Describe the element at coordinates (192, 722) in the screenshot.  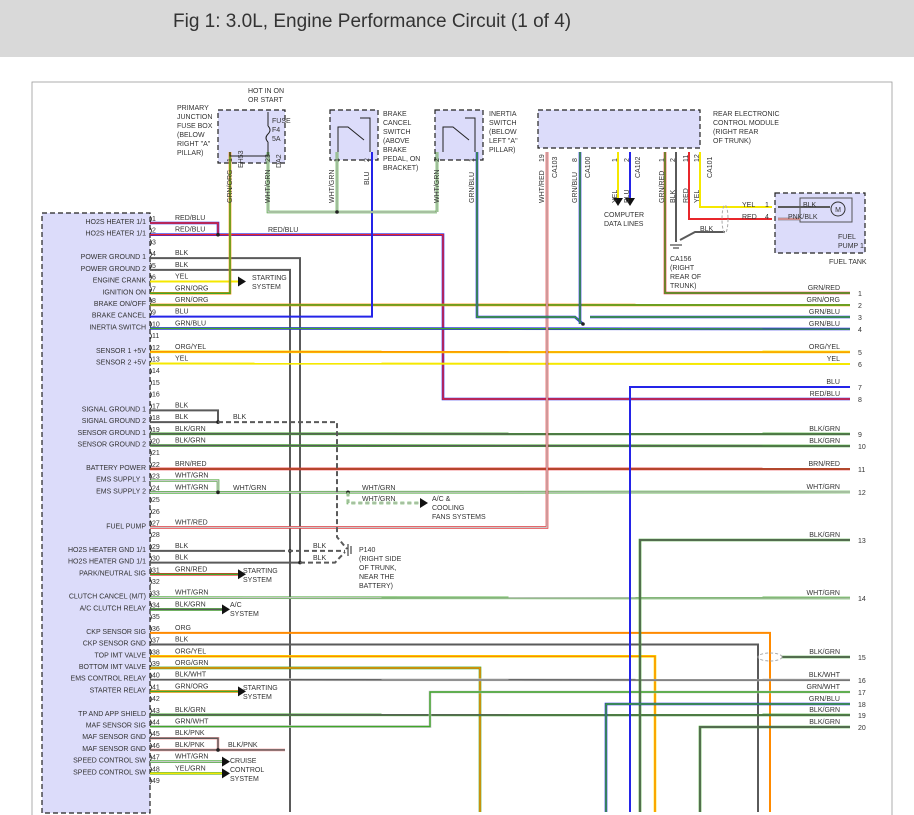
I see `wire-color-label: GRN/WHT` at that location.